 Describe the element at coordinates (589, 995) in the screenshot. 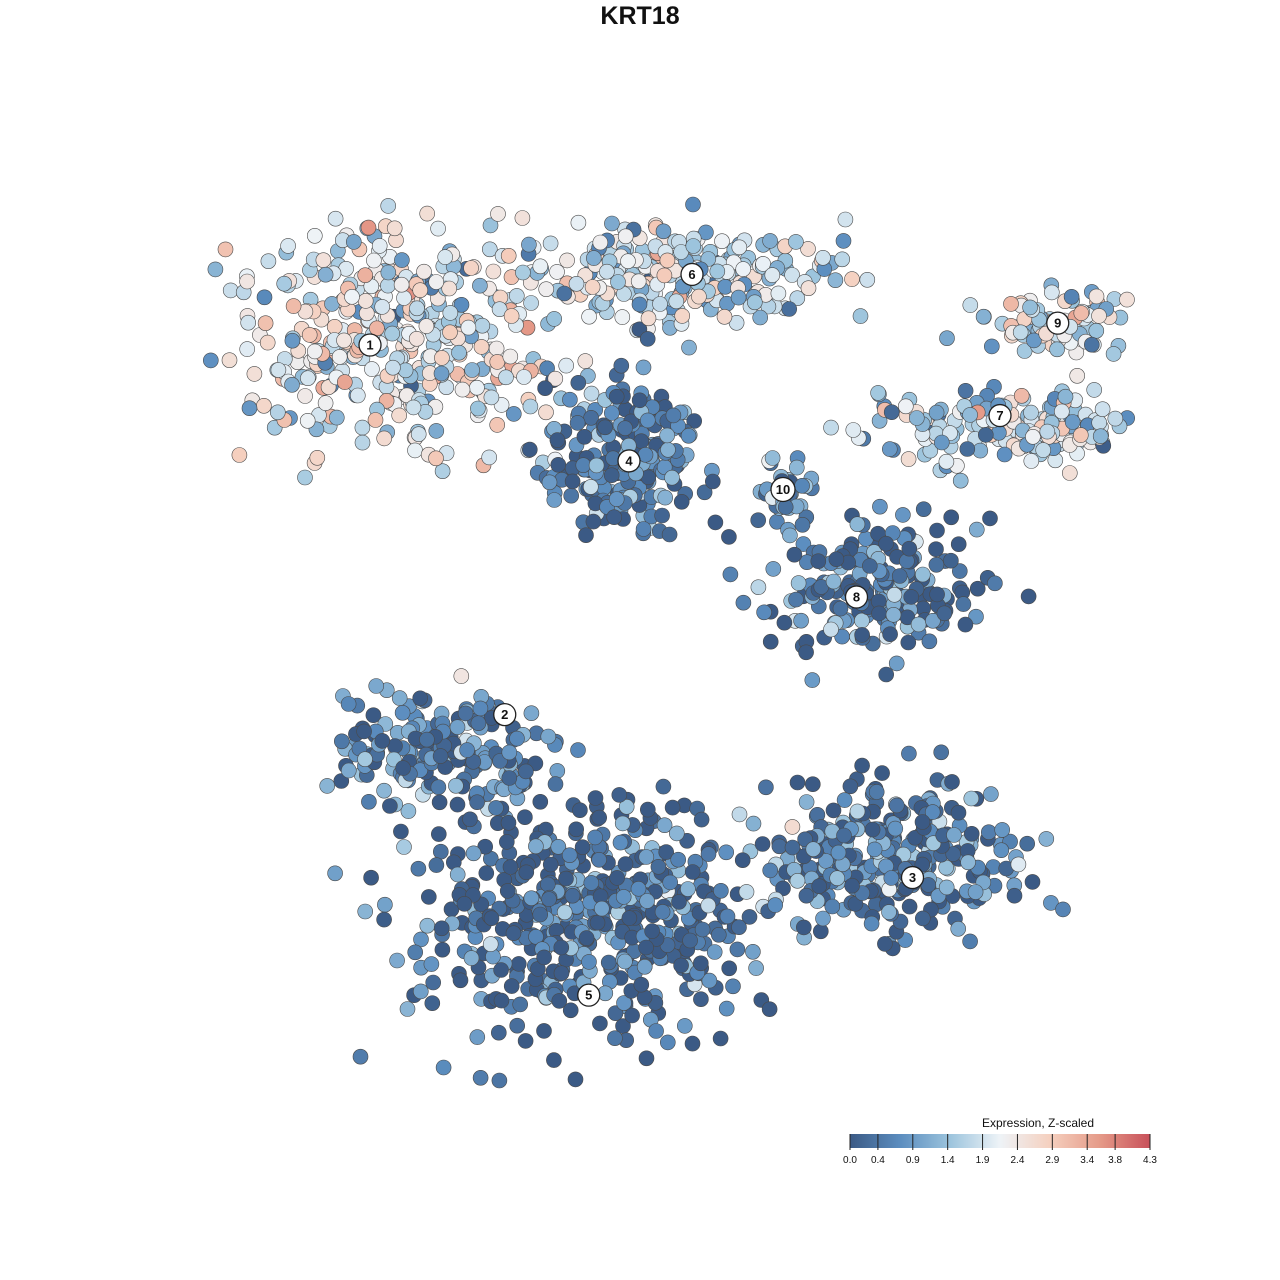

I see `cluster-marker` at that location.